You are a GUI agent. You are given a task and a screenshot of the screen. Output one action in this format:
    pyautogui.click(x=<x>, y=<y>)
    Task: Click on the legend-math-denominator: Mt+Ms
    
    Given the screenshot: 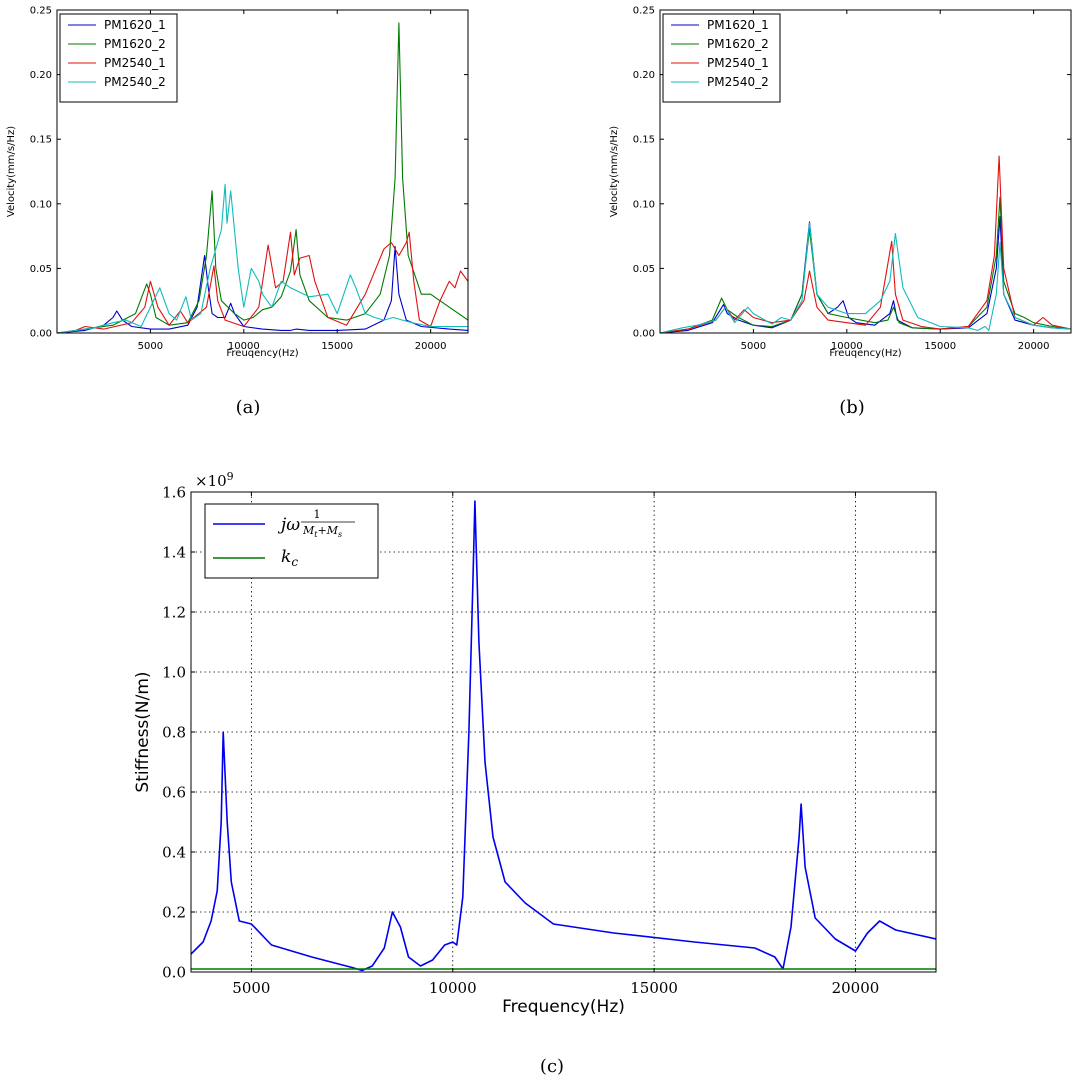 What is the action you would take?
    pyautogui.click(x=322, y=531)
    